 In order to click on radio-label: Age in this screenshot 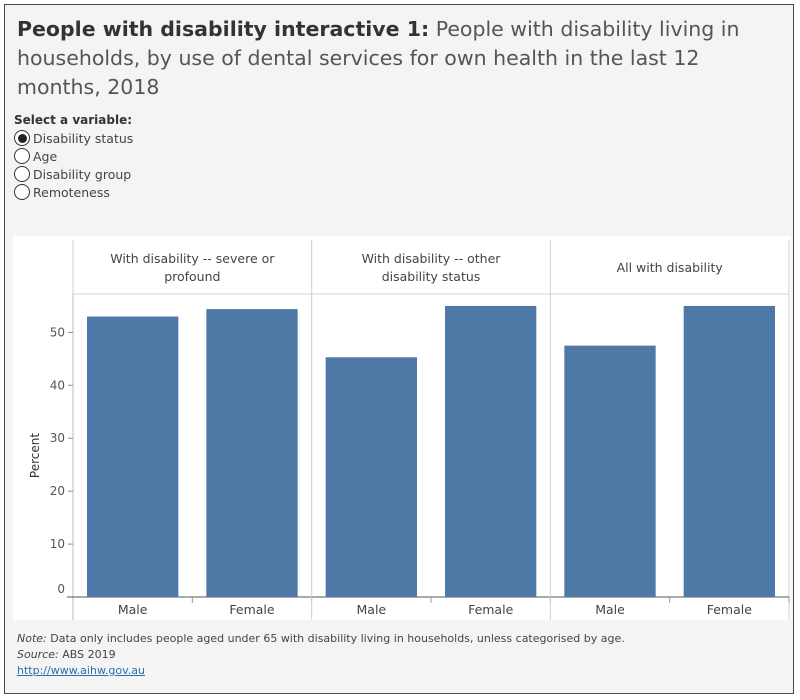, I will do `click(45, 156)`.